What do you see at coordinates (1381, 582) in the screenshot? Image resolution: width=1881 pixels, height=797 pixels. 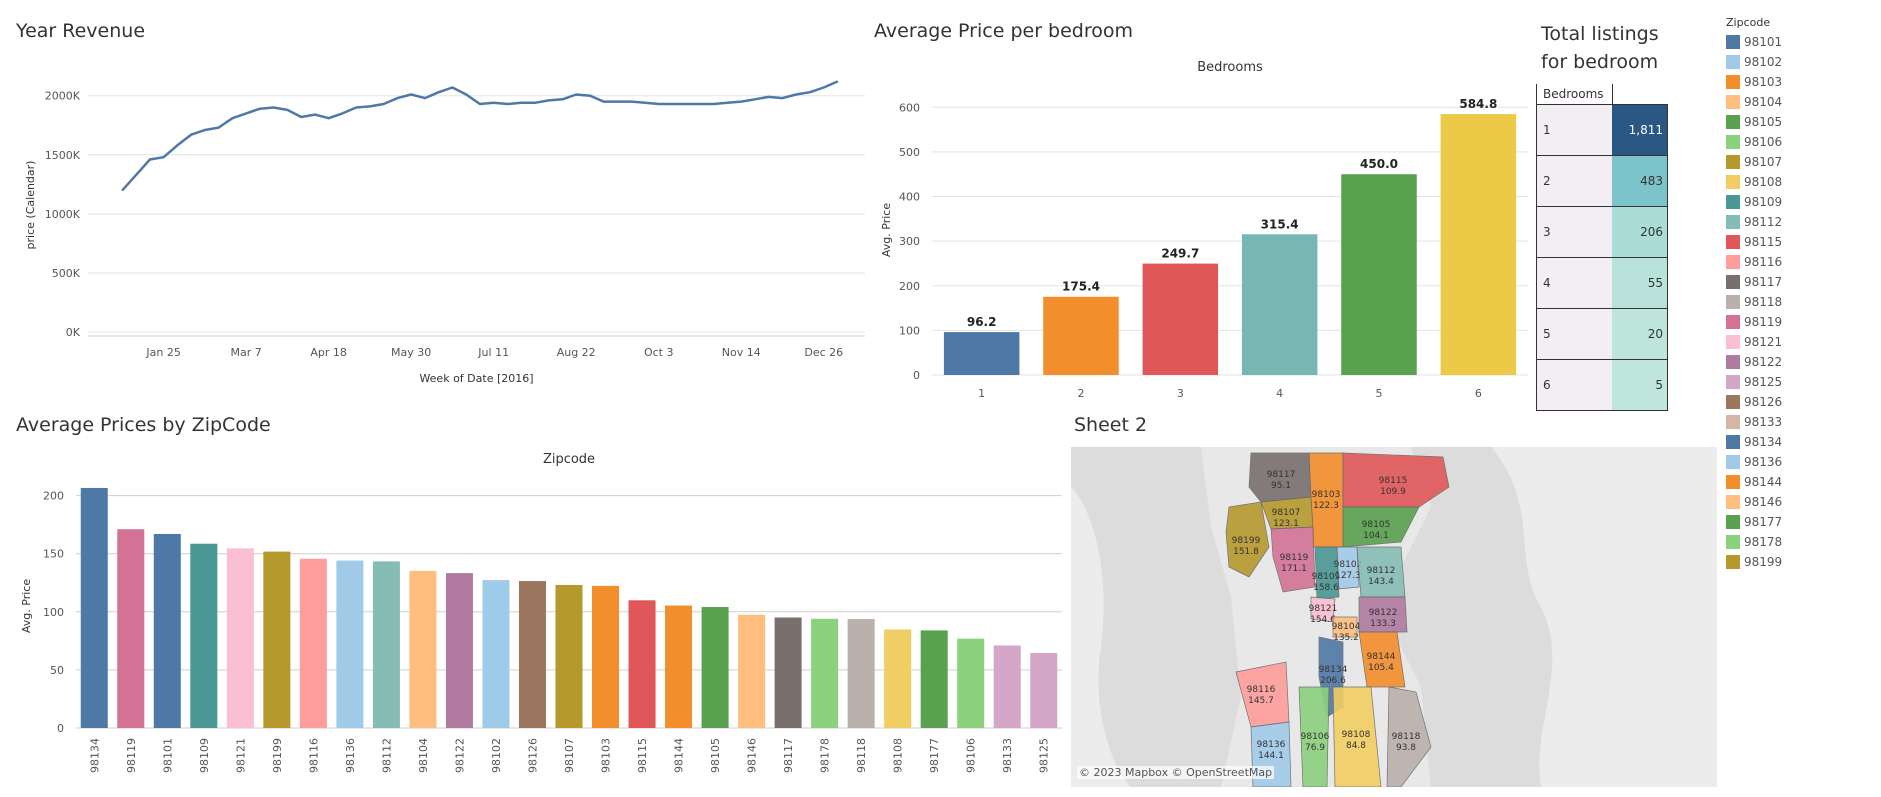 I see `zip-region-value: 143.4` at bounding box center [1381, 582].